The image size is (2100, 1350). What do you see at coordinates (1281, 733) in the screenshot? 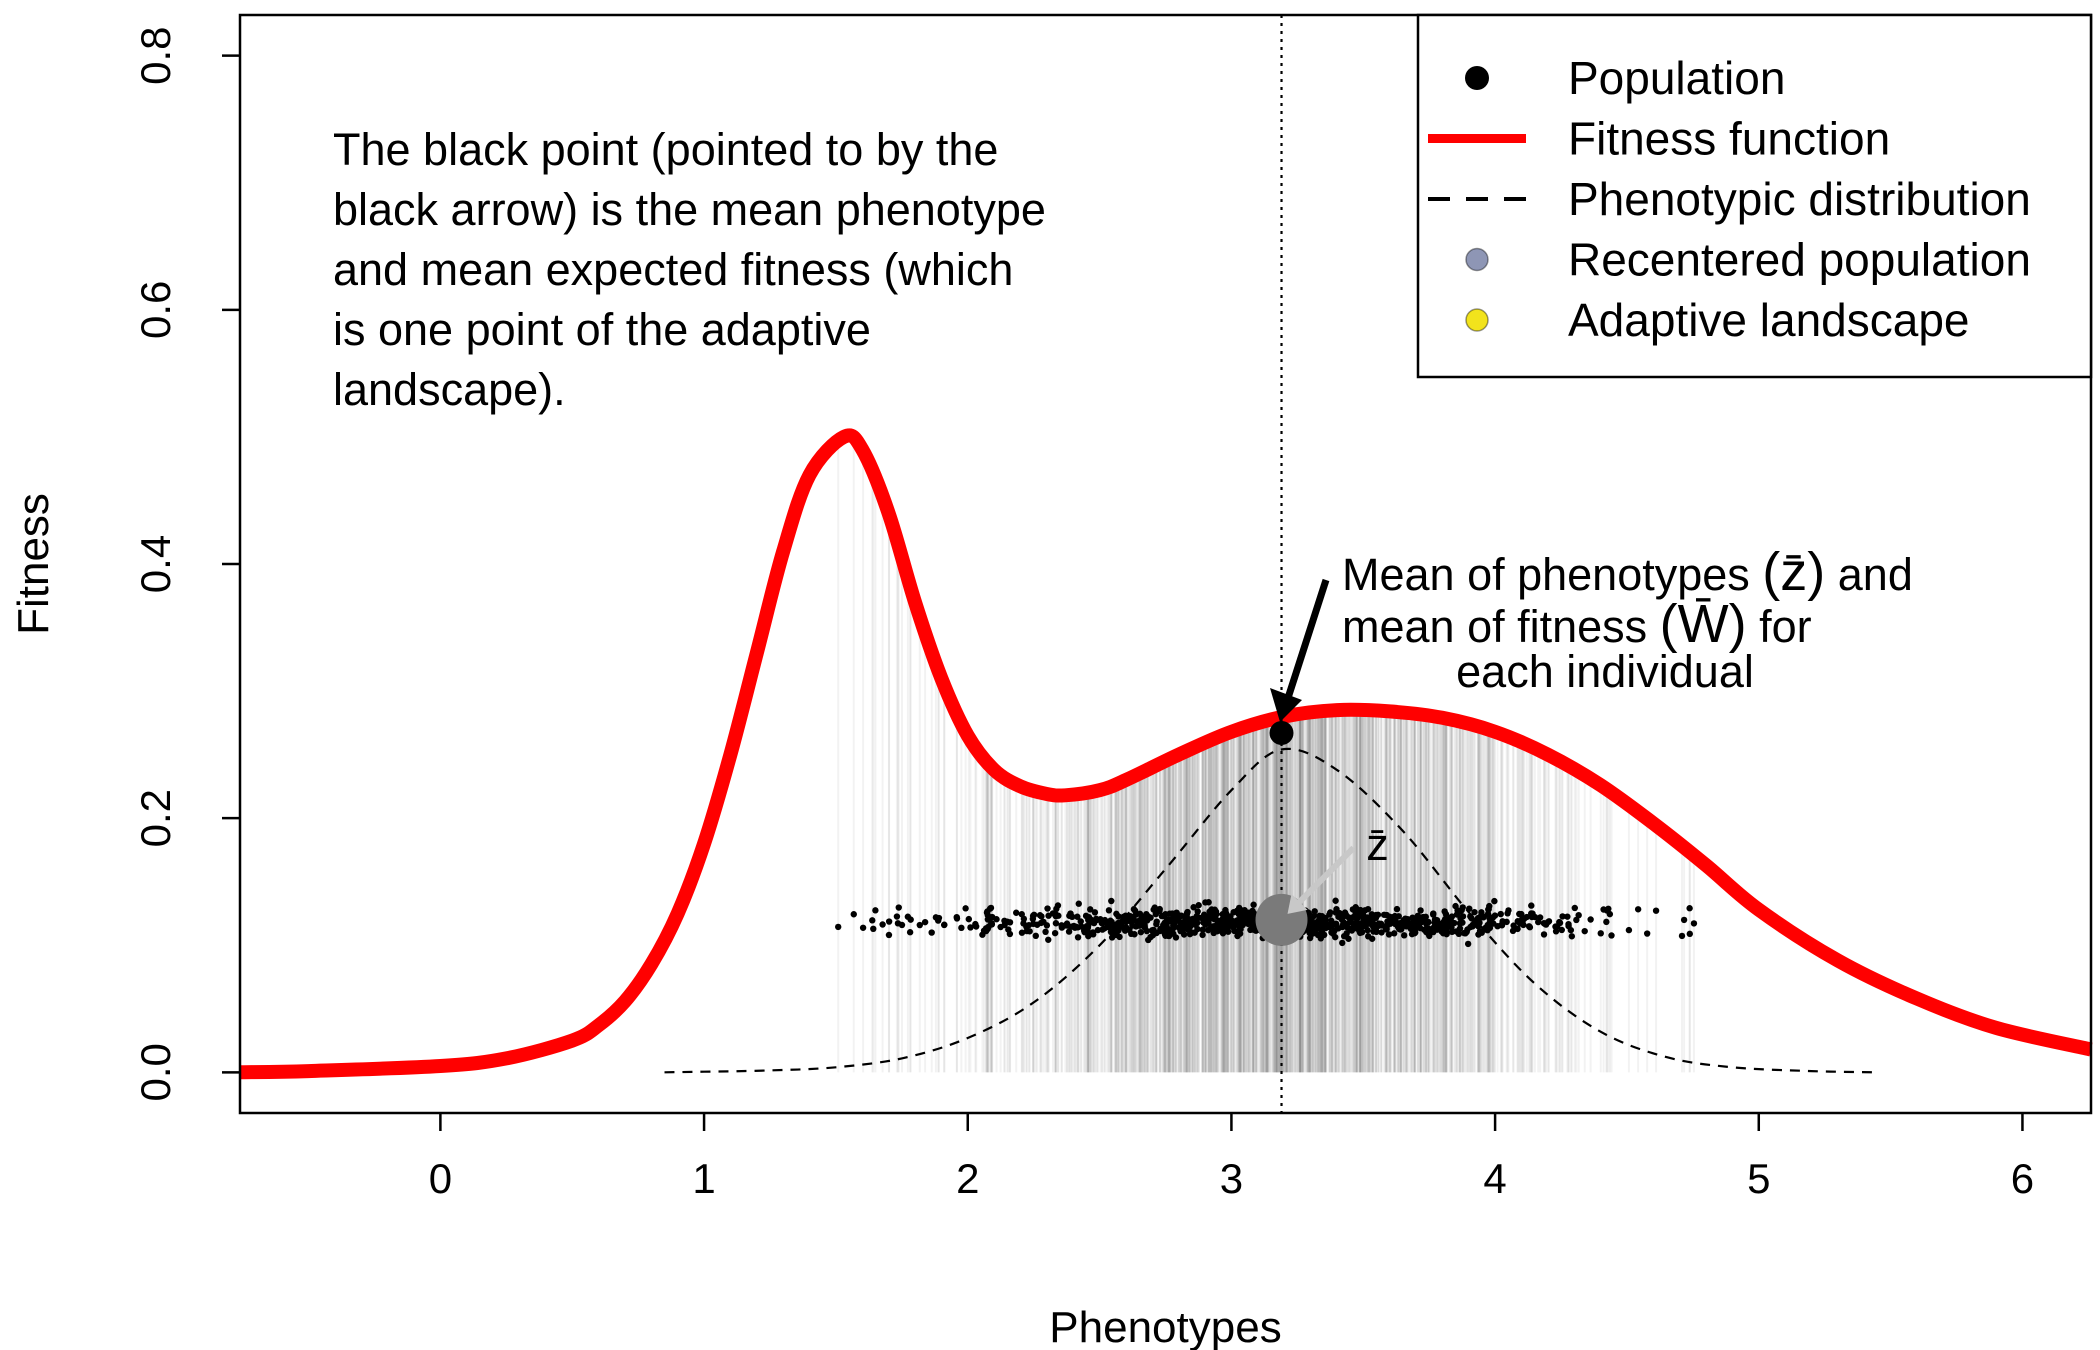
I see `population-mean-point` at bounding box center [1281, 733].